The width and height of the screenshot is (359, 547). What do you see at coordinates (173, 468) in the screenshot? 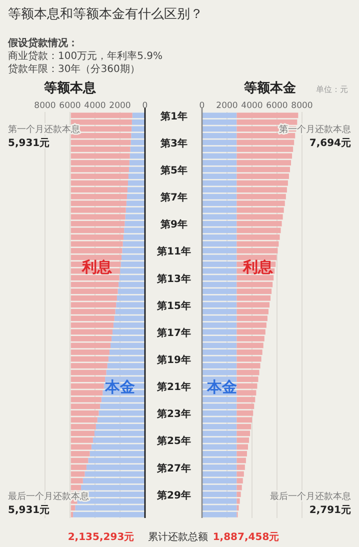
I see `y-tick-label: 第27年` at bounding box center [173, 468].